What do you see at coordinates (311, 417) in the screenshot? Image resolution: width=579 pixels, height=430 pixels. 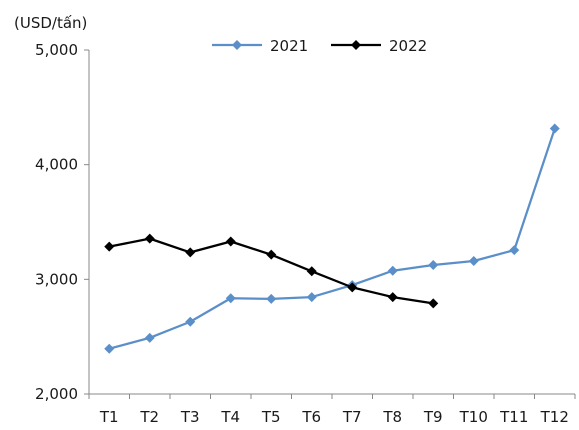 I see `x-tick-label: T6` at bounding box center [311, 417].